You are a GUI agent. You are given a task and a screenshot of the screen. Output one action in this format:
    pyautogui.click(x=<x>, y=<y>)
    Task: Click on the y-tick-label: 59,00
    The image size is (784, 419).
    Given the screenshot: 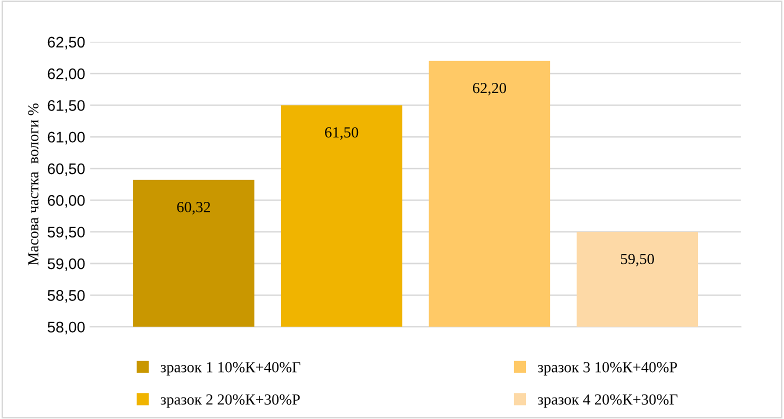 What is the action you would take?
    pyautogui.click(x=66, y=264)
    